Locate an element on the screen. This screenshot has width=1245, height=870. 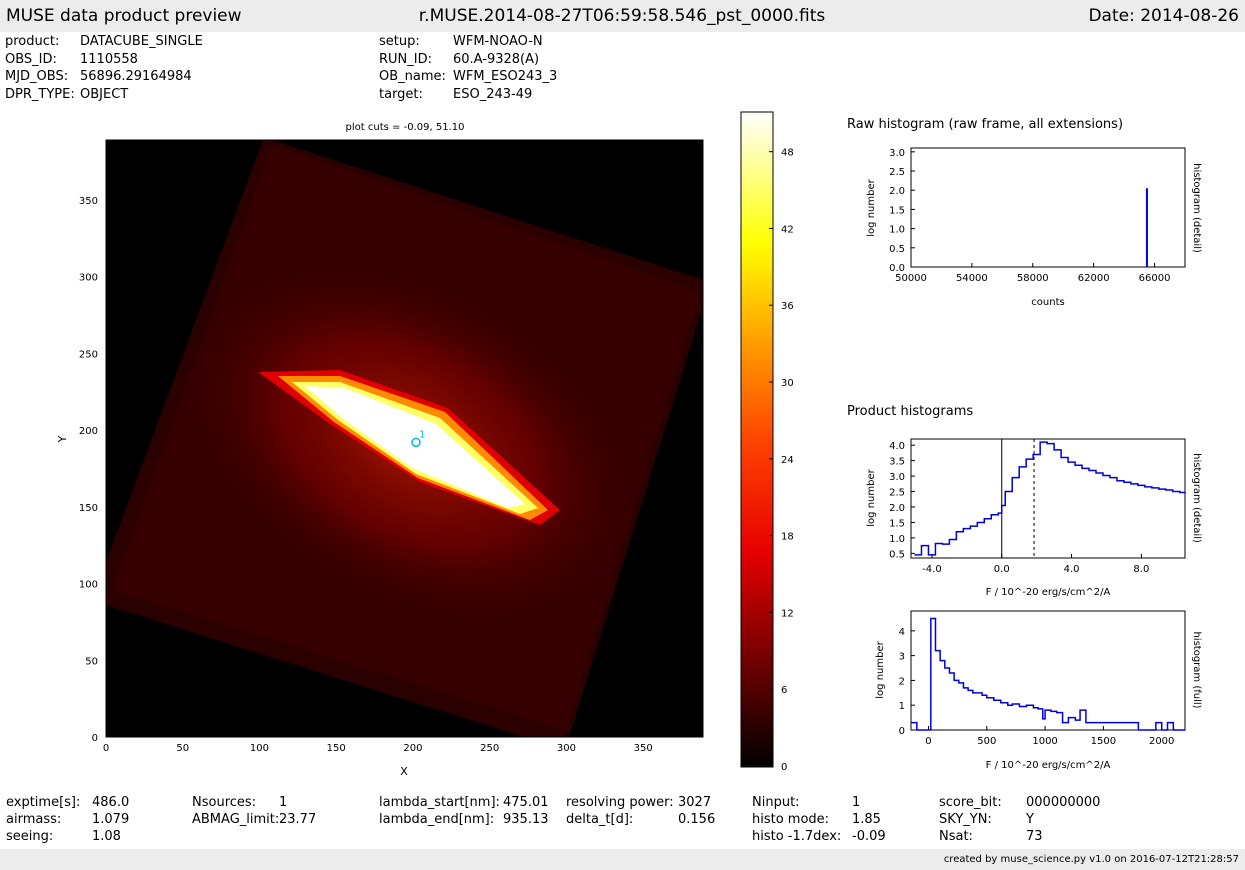
full-hist-y-ticks: 0 1 2 3 4 is located at coordinates (907, 682).